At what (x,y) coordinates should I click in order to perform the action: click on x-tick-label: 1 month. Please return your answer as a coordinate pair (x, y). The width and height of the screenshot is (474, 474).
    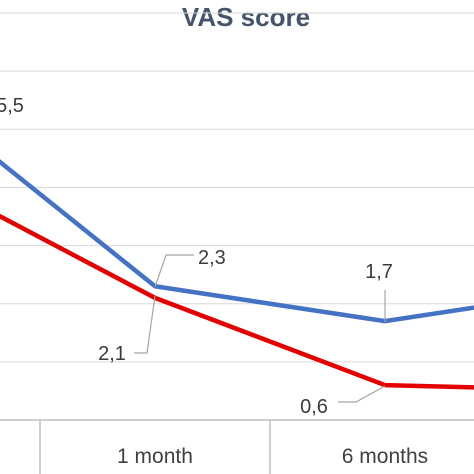
    Looking at the image, I should click on (155, 456).